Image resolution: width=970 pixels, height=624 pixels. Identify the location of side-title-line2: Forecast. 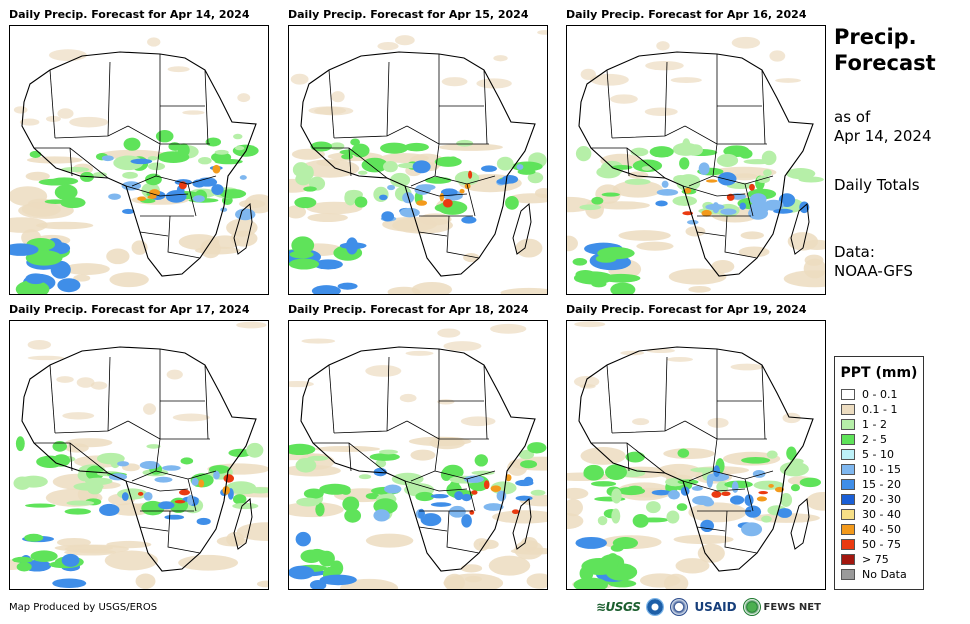
(885, 63).